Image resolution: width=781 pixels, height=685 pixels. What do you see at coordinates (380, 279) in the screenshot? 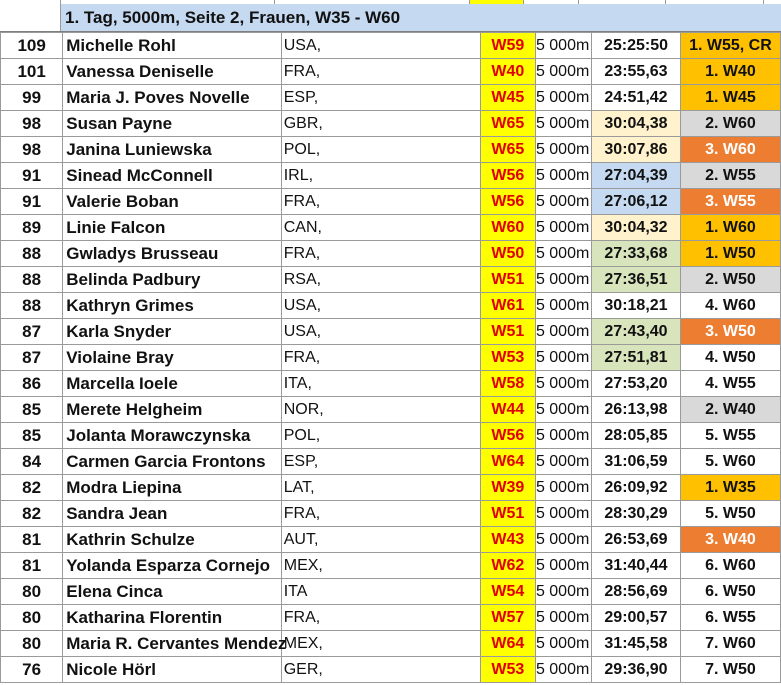
I see `country-cell: RSA,` at bounding box center [380, 279].